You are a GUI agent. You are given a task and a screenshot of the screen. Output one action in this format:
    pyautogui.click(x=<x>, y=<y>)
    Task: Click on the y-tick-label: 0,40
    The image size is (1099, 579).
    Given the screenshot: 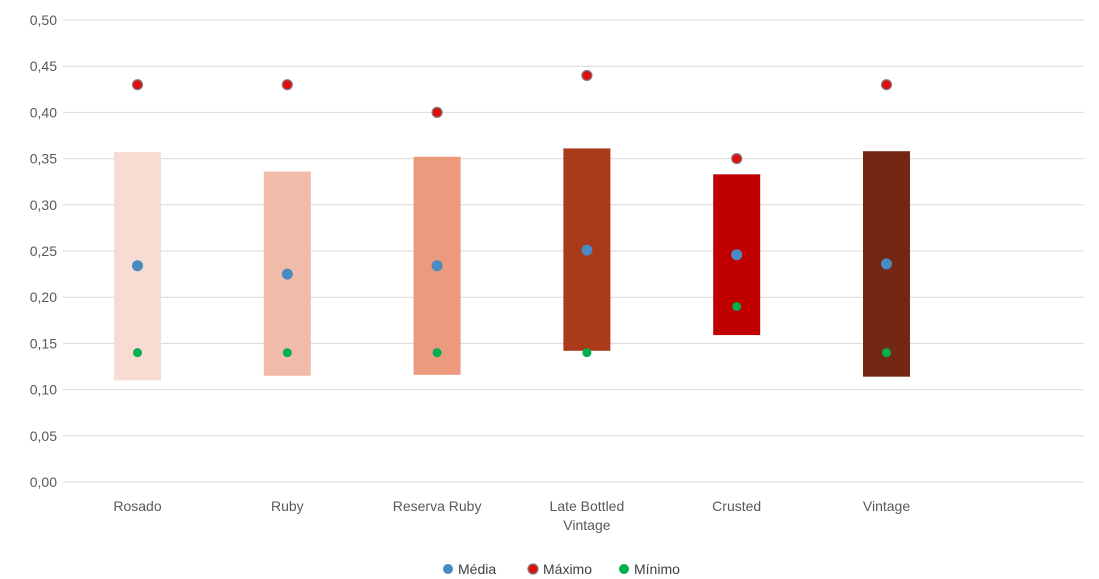 What is the action you would take?
    pyautogui.click(x=43, y=112)
    